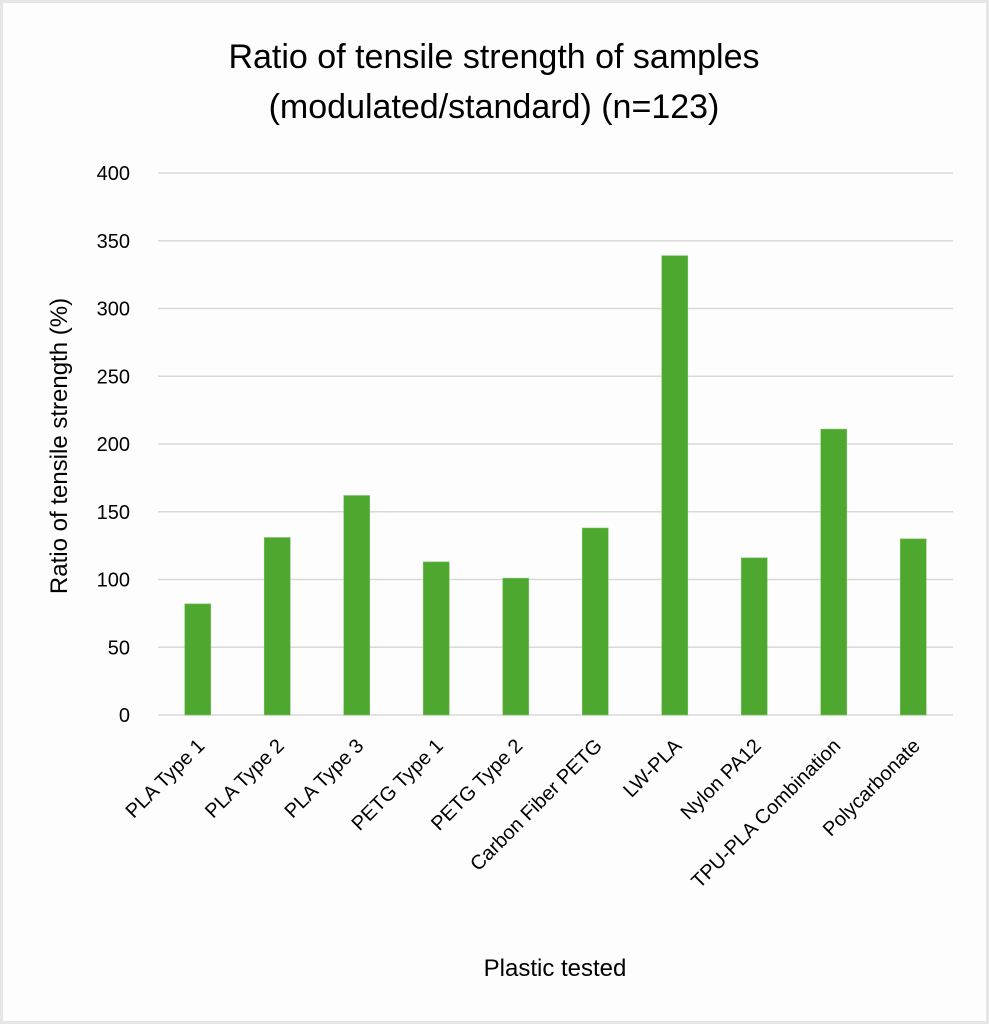 The image size is (989, 1024). Describe the element at coordinates (113, 377) in the screenshot. I see `y-tick-label: 250` at that location.